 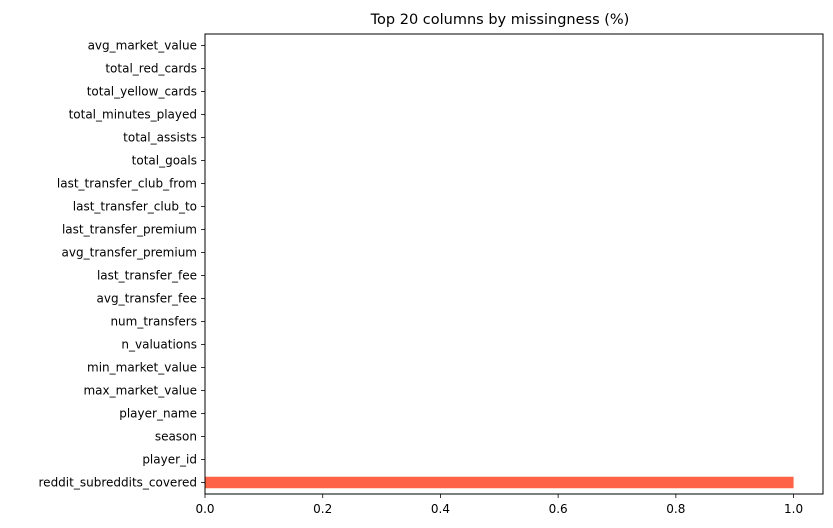 What do you see at coordinates (129, 253) in the screenshot?
I see `y-tick-label: avg_transfer_premium` at bounding box center [129, 253].